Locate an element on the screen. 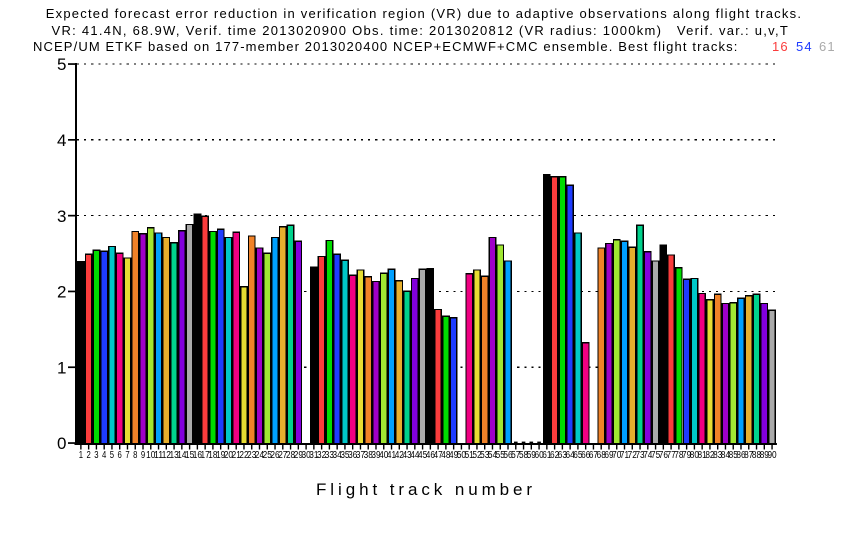 The width and height of the screenshot is (850, 540). svg-text: 50 is located at coordinates (462, 455).